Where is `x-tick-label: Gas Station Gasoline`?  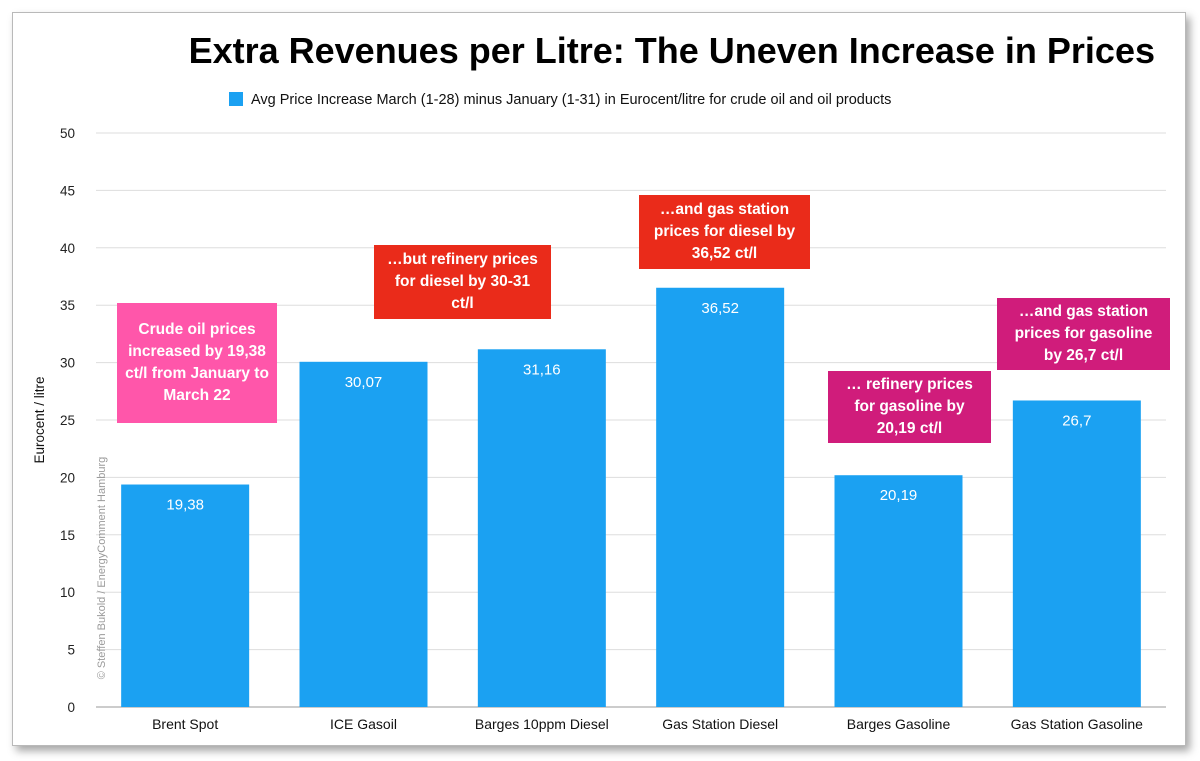 x-tick-label: Gas Station Gasoline is located at coordinates (1077, 724).